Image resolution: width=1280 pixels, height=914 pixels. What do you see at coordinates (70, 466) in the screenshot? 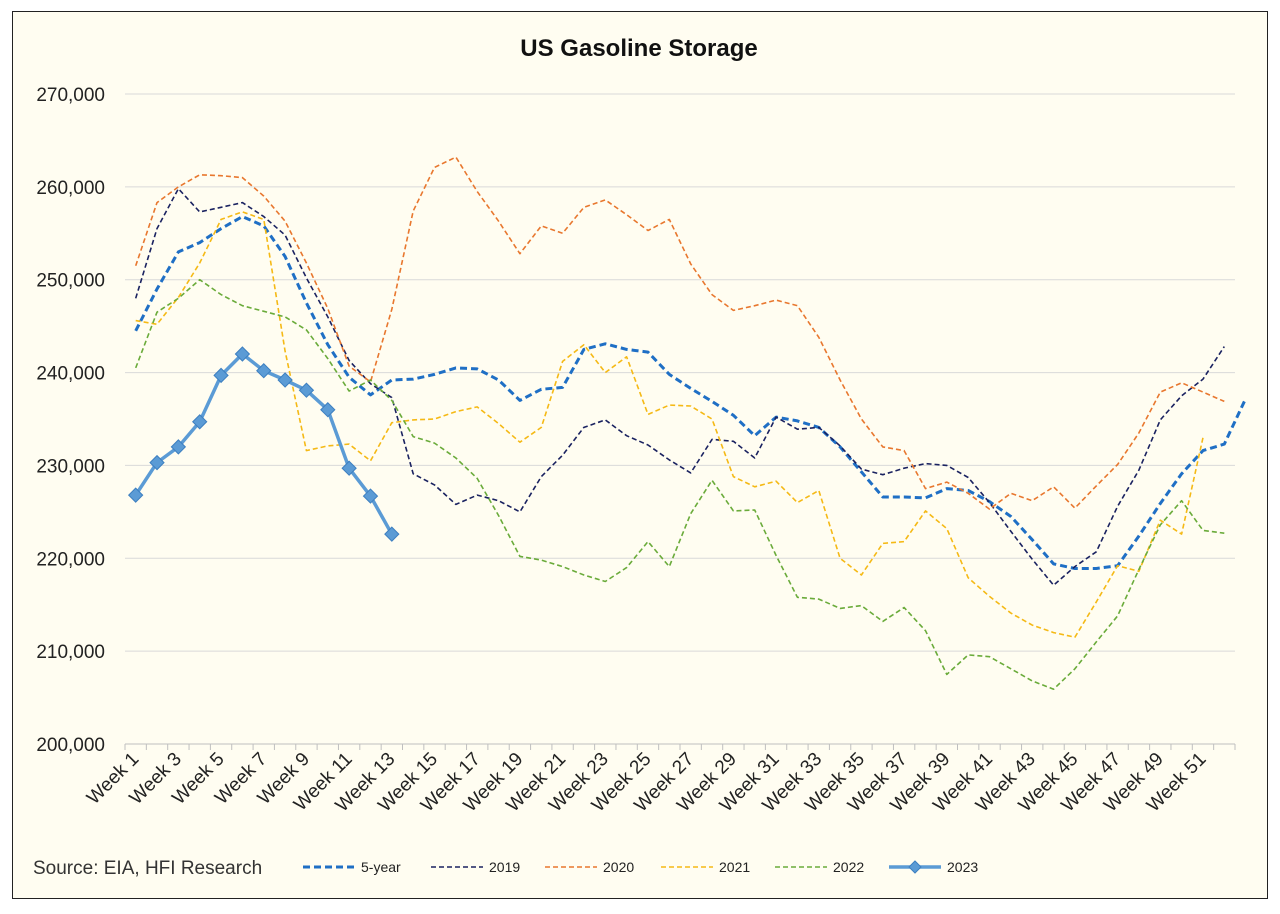
I see `y-tick-label: 230,000` at bounding box center [70, 466].